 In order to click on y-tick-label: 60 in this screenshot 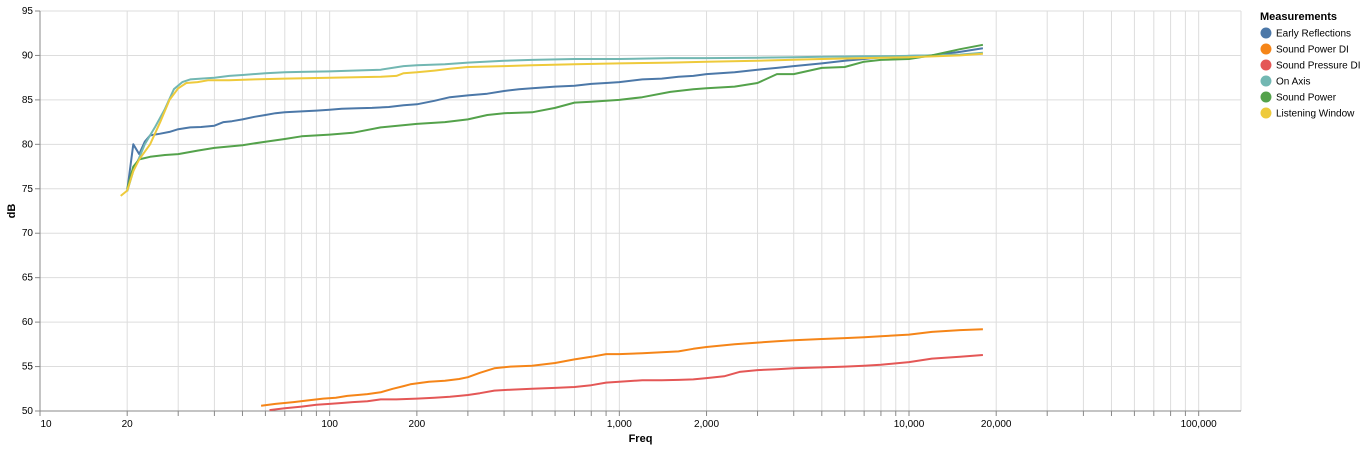, I will do `click(28, 322)`.